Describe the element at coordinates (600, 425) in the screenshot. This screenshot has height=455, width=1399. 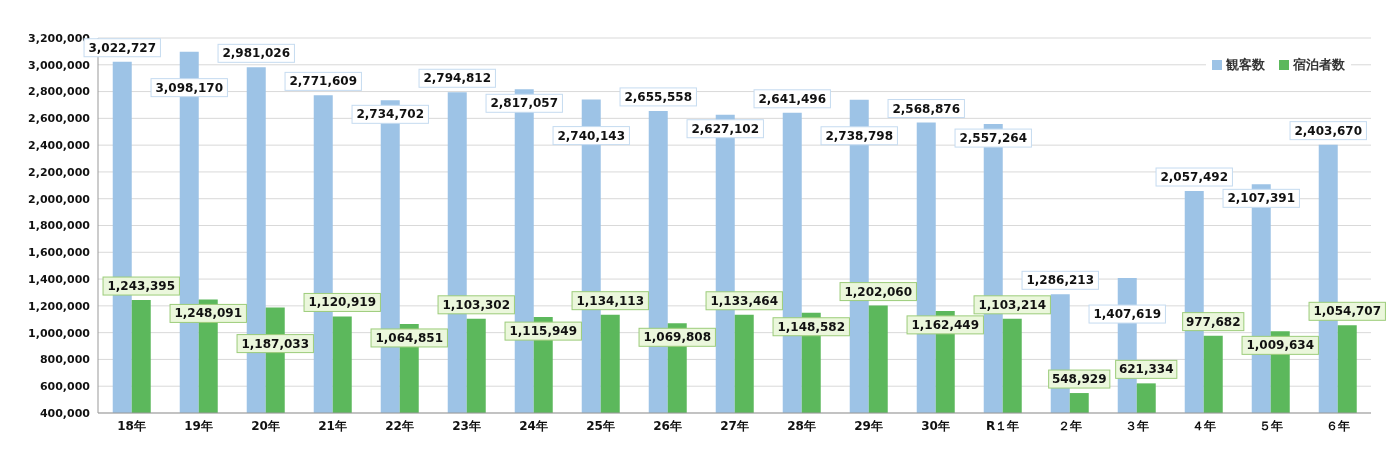
I see `x-tick-label: 25年` at that location.